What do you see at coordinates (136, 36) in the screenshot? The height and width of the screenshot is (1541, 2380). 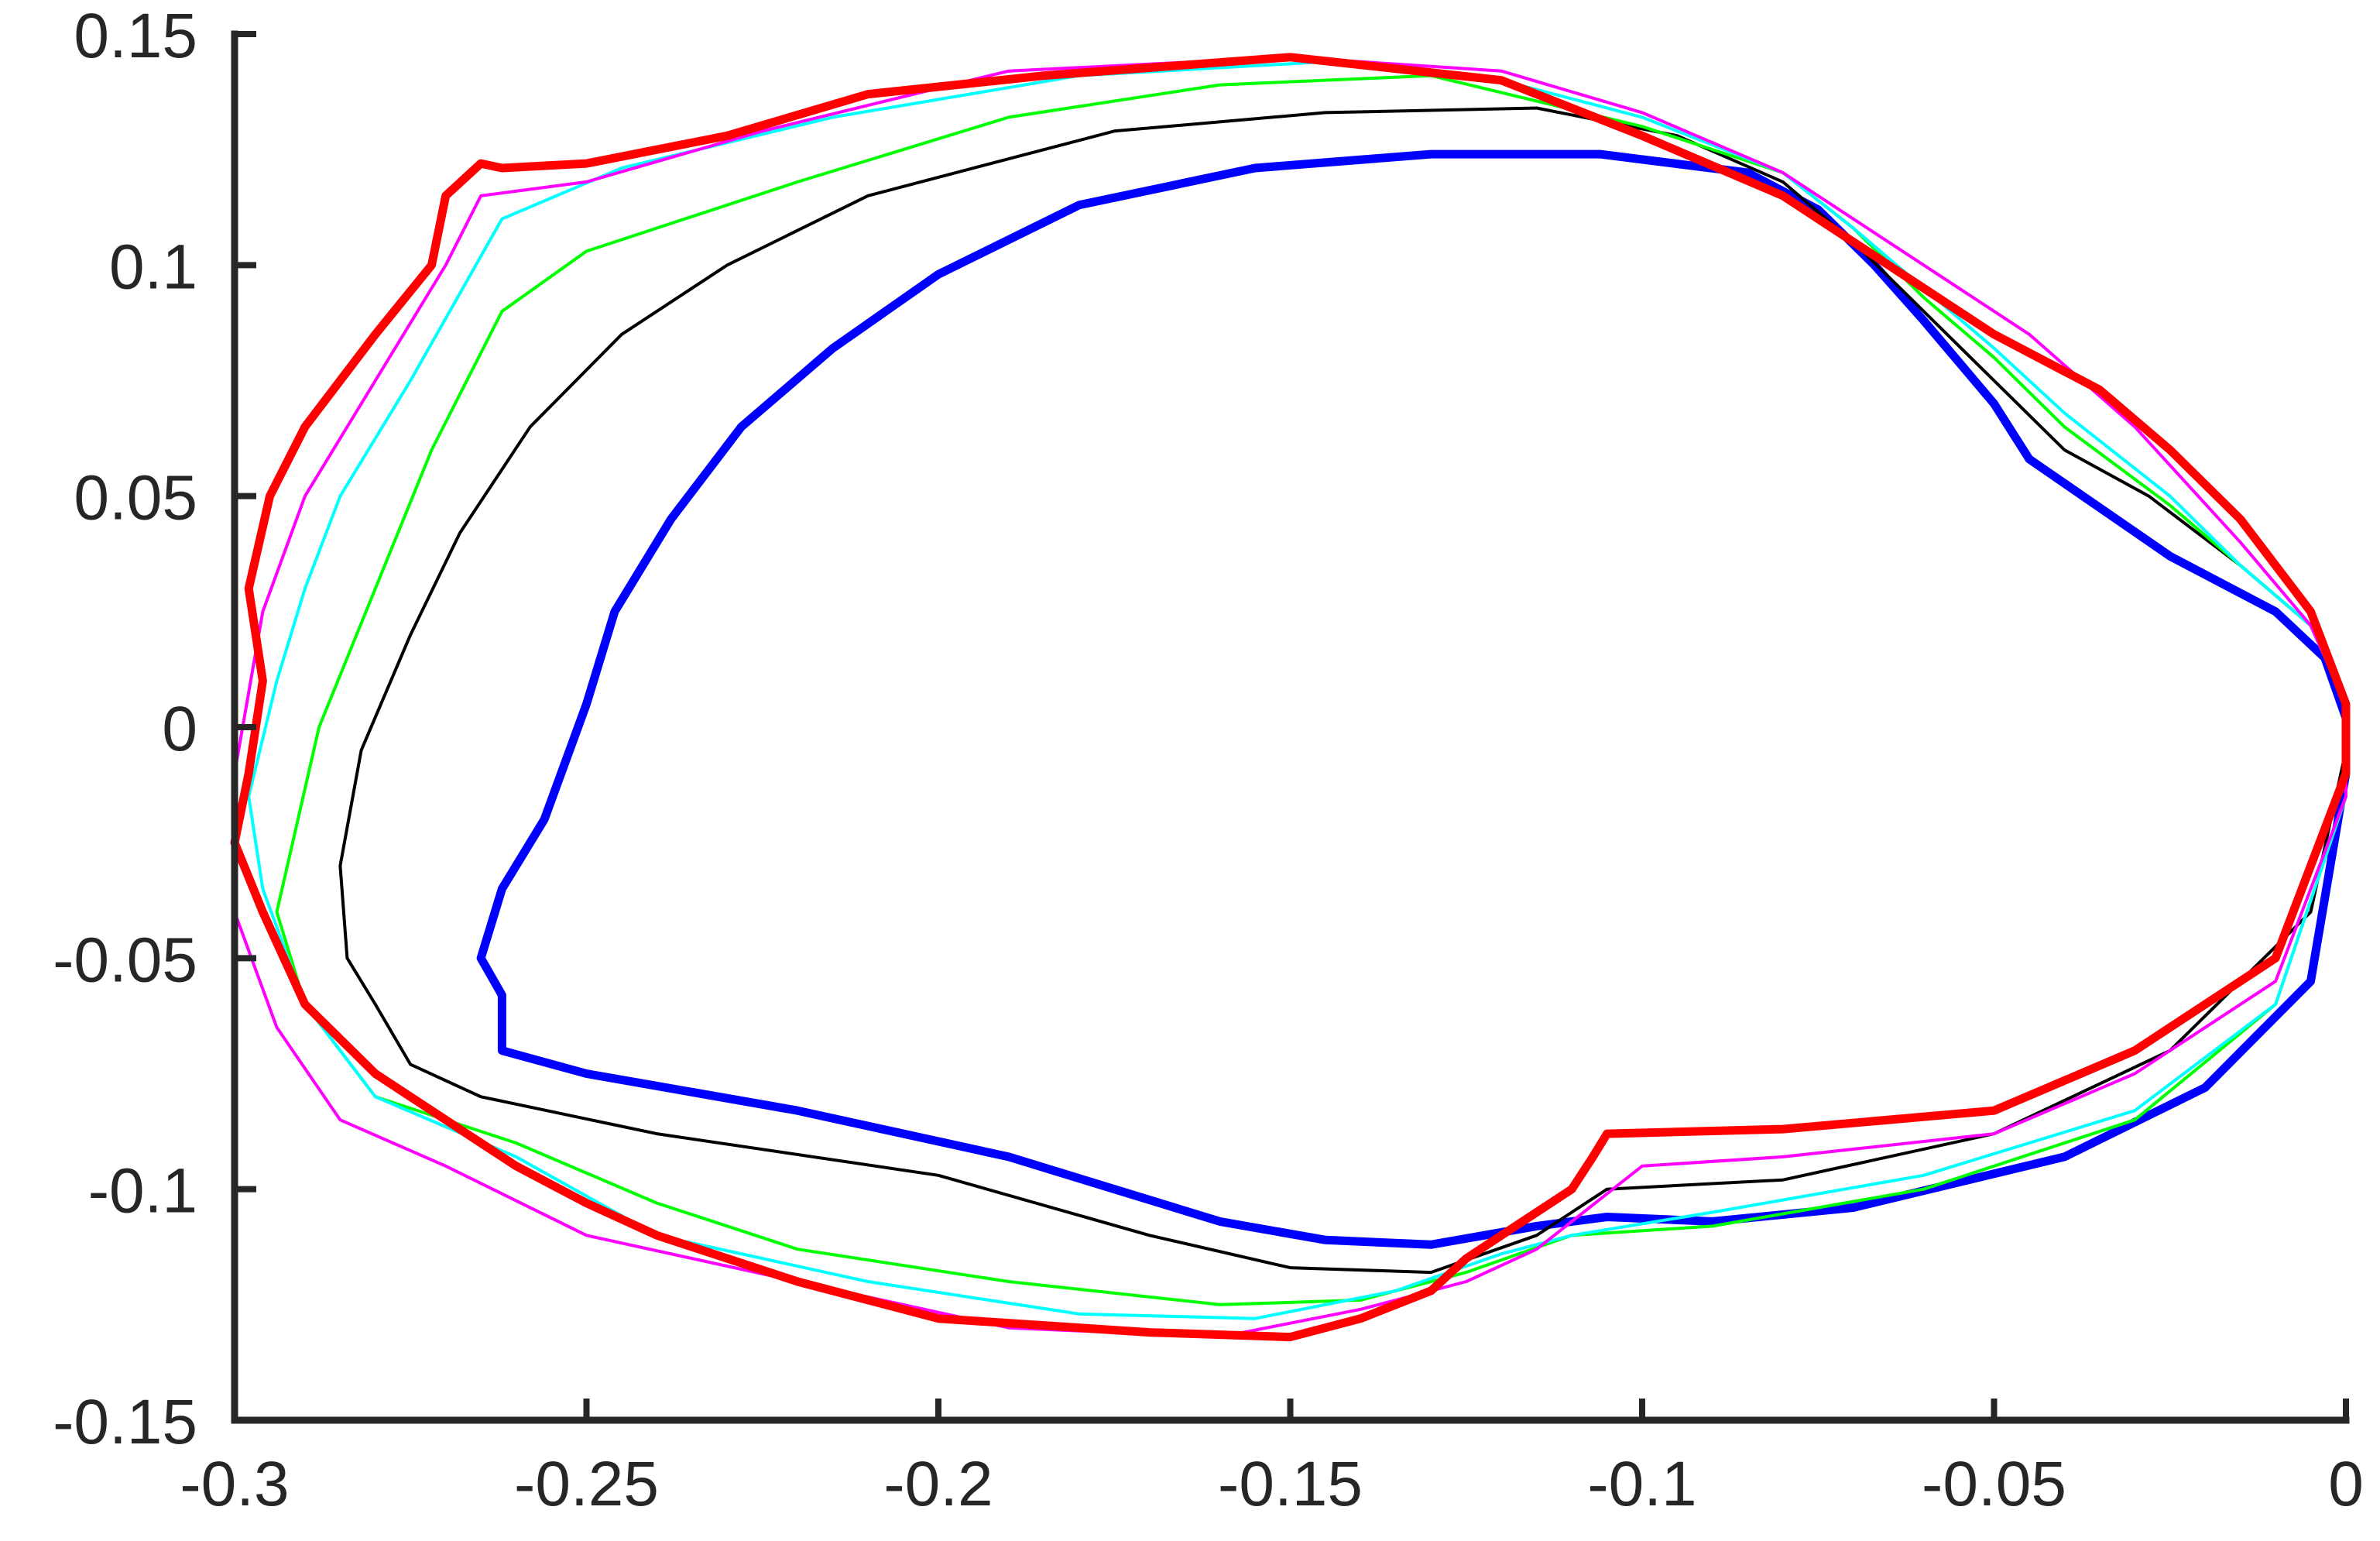 I see `y-tick-label: 0.15` at bounding box center [136, 36].